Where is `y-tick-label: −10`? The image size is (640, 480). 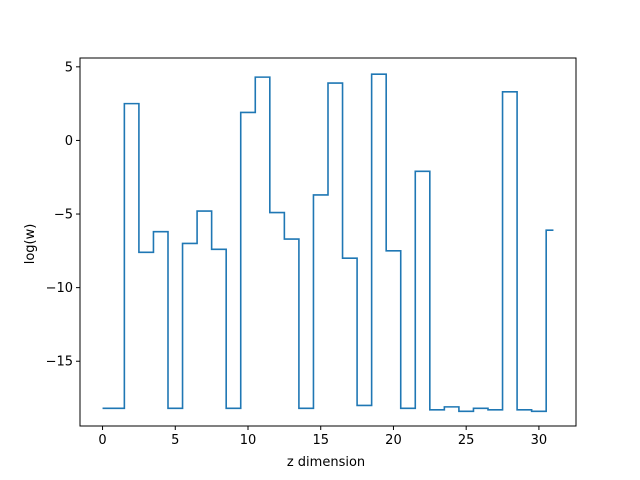
y-tick-label: −10 is located at coordinates (59, 288).